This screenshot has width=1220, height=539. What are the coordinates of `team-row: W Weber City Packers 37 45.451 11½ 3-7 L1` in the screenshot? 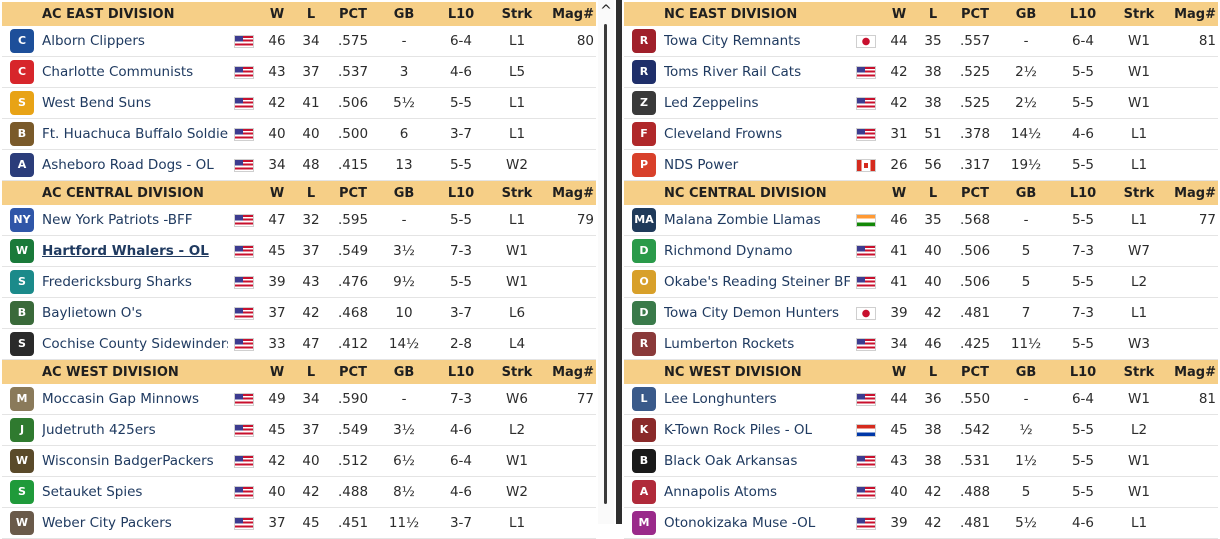 It's located at (299, 523).